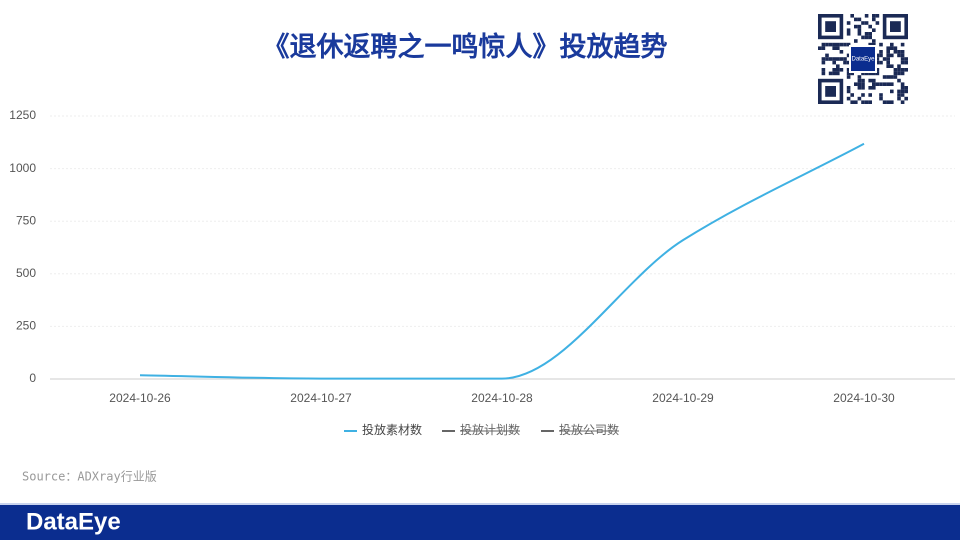 The width and height of the screenshot is (960, 540). I want to click on y-tick-label: 750, so click(26, 220).